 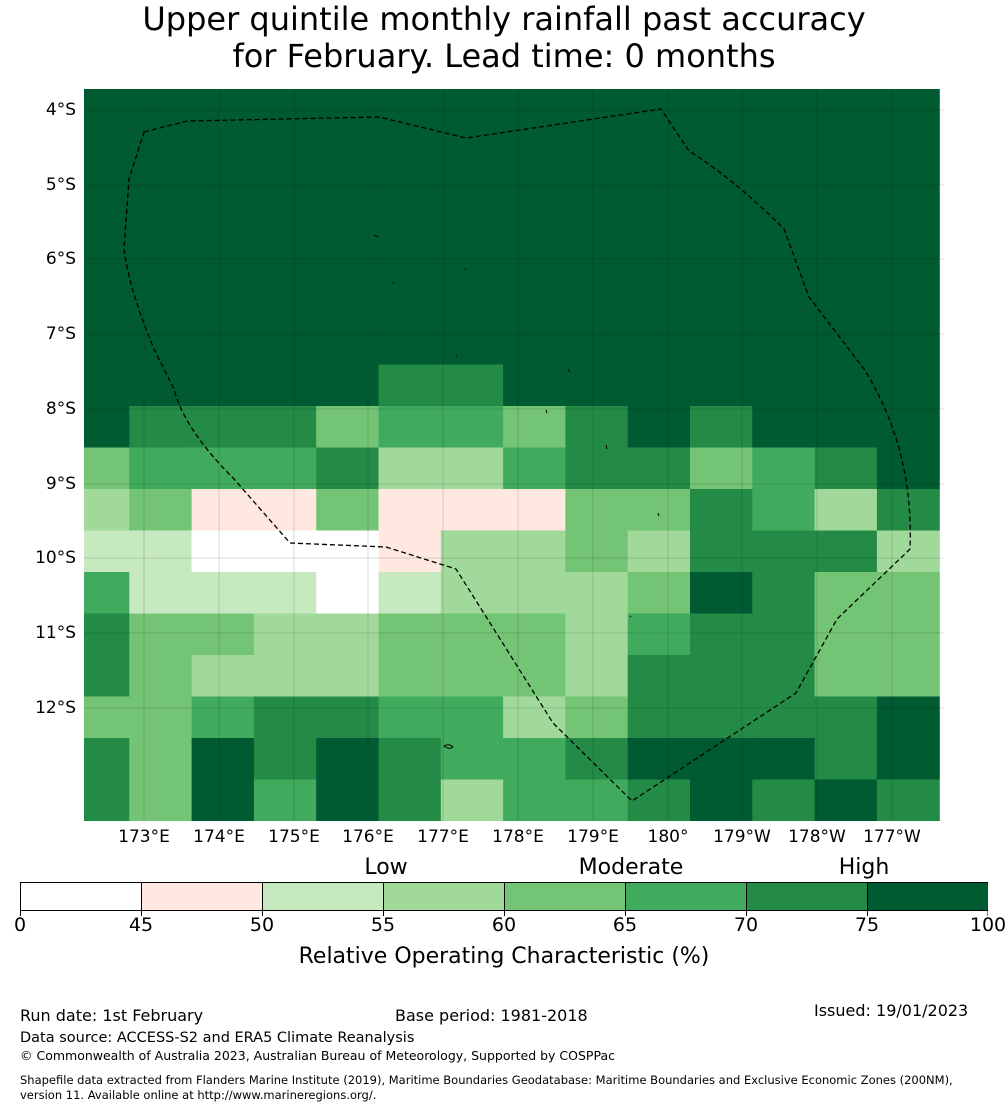 What do you see at coordinates (516, 491) in the screenshot?
I see `island-markers` at bounding box center [516, 491].